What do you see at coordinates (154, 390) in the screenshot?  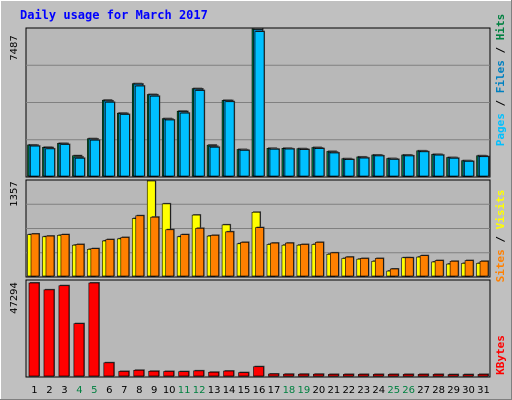 I see `x-axis-day-label: 9` at bounding box center [154, 390].